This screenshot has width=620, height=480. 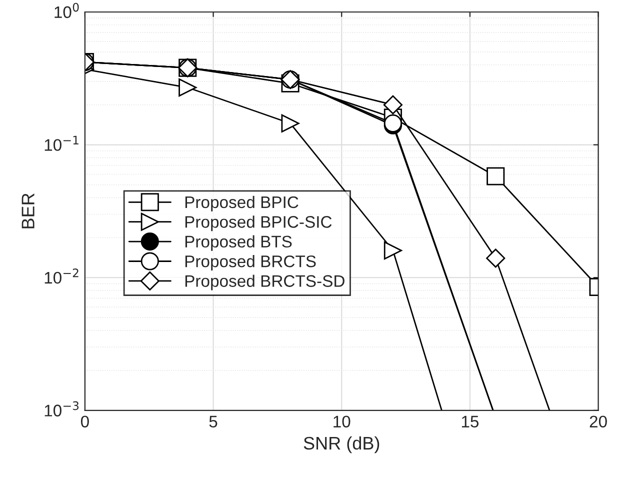 I want to click on x-tick-label: 0, so click(x=84, y=422).